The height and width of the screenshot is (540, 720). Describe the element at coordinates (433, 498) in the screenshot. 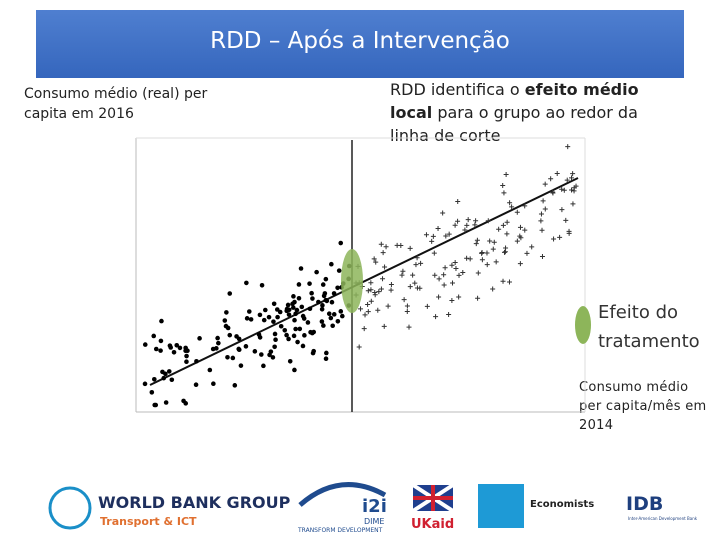

I see `logo-flag` at that location.